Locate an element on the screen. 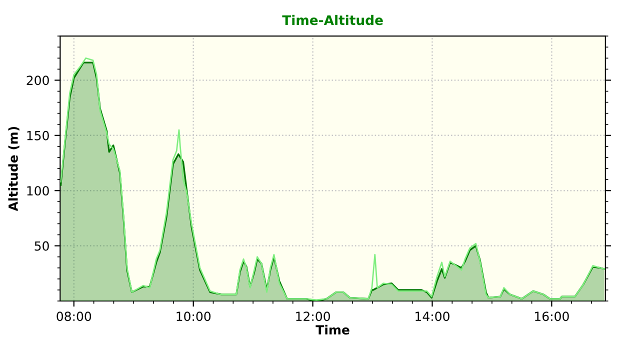 This screenshot has width=640, height=350. chart-title: Time-Altitude is located at coordinates (332, 20).